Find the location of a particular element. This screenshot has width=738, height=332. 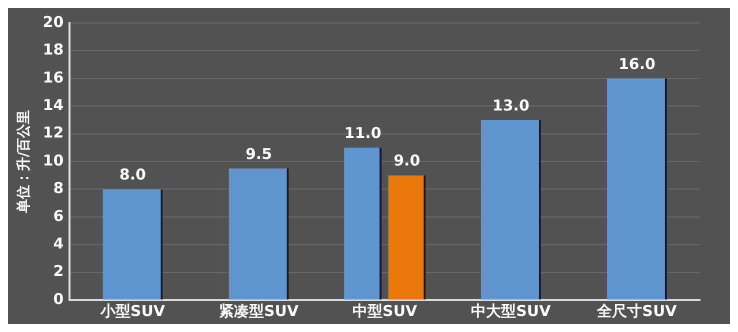

data-label: 16.0 is located at coordinates (637, 63).